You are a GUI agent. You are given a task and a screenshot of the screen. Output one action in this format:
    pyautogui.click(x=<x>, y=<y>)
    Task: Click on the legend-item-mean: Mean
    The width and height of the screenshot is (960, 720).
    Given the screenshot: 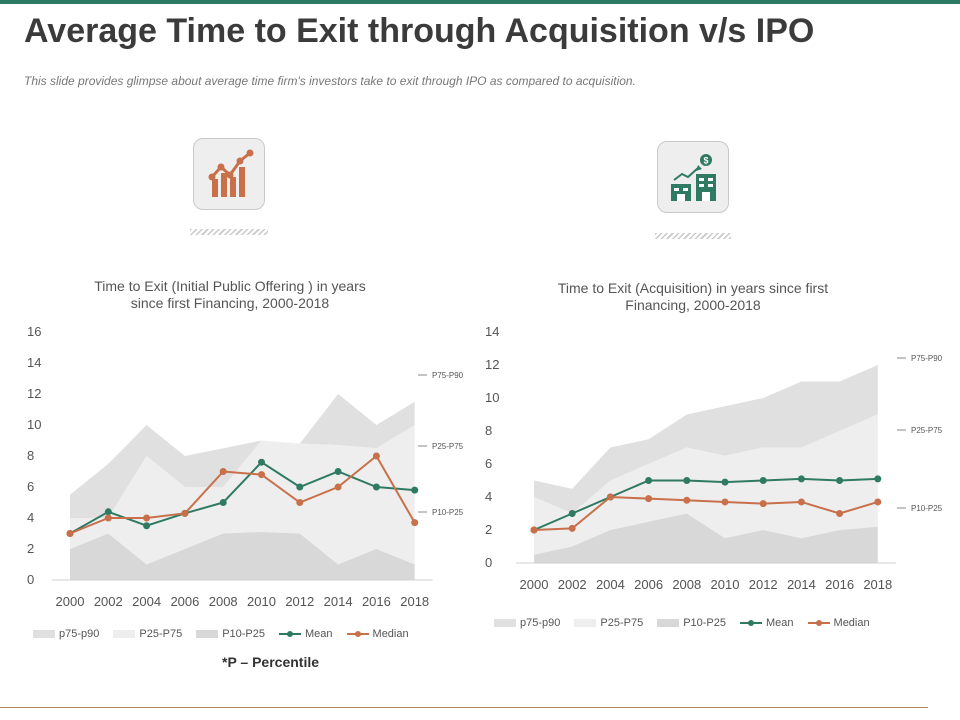 What is the action you would take?
    pyautogui.click(x=767, y=623)
    